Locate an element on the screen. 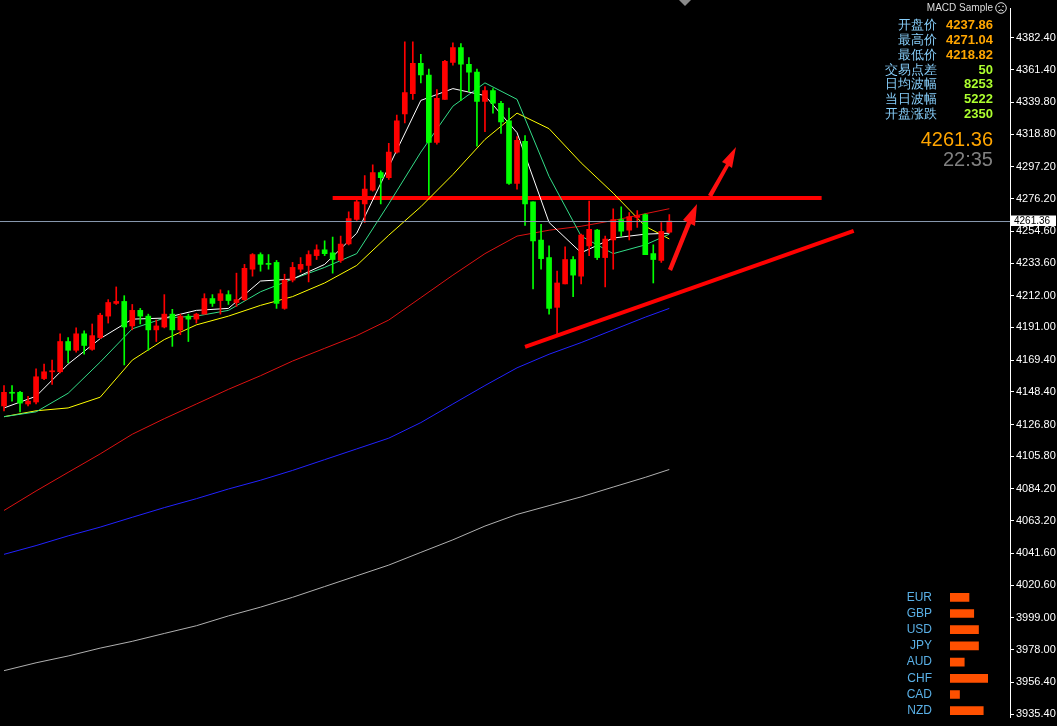 The image size is (1057, 726). annotation: 最低价 is located at coordinates (917, 54).